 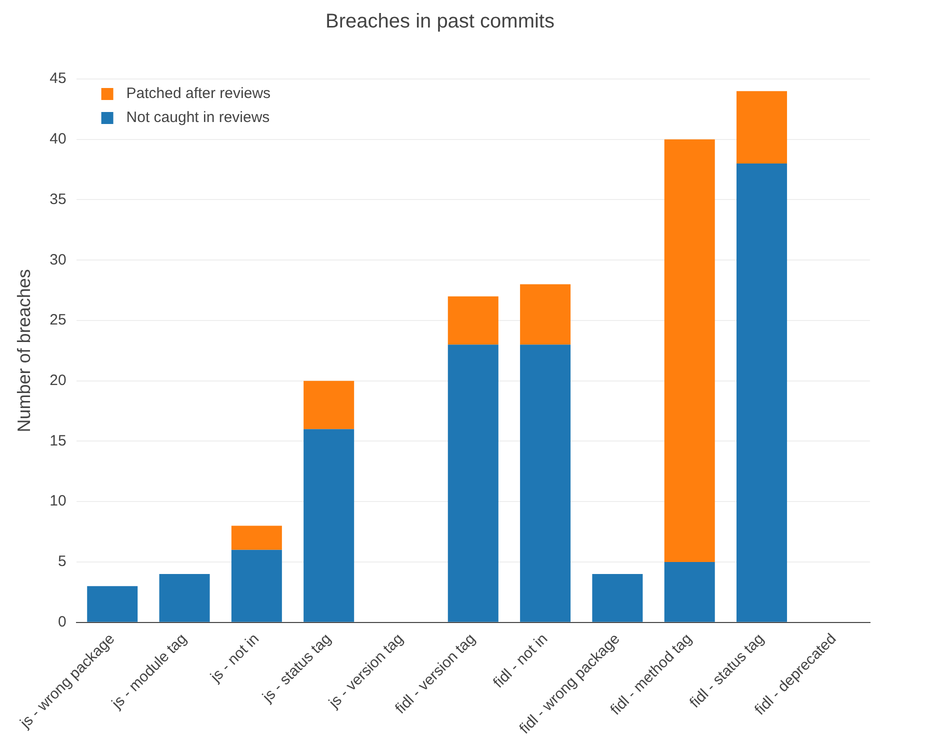 What do you see at coordinates (198, 117) in the screenshot?
I see `legend-label: Not caught in reviews` at bounding box center [198, 117].